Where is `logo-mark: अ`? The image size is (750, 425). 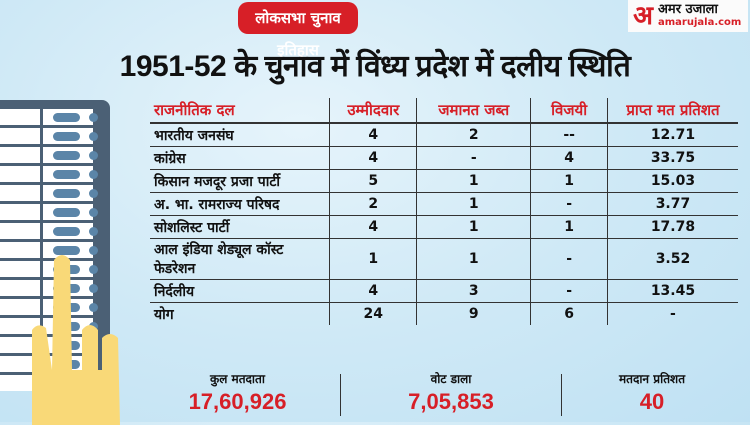 logo-mark: अ is located at coordinates (643, 16).